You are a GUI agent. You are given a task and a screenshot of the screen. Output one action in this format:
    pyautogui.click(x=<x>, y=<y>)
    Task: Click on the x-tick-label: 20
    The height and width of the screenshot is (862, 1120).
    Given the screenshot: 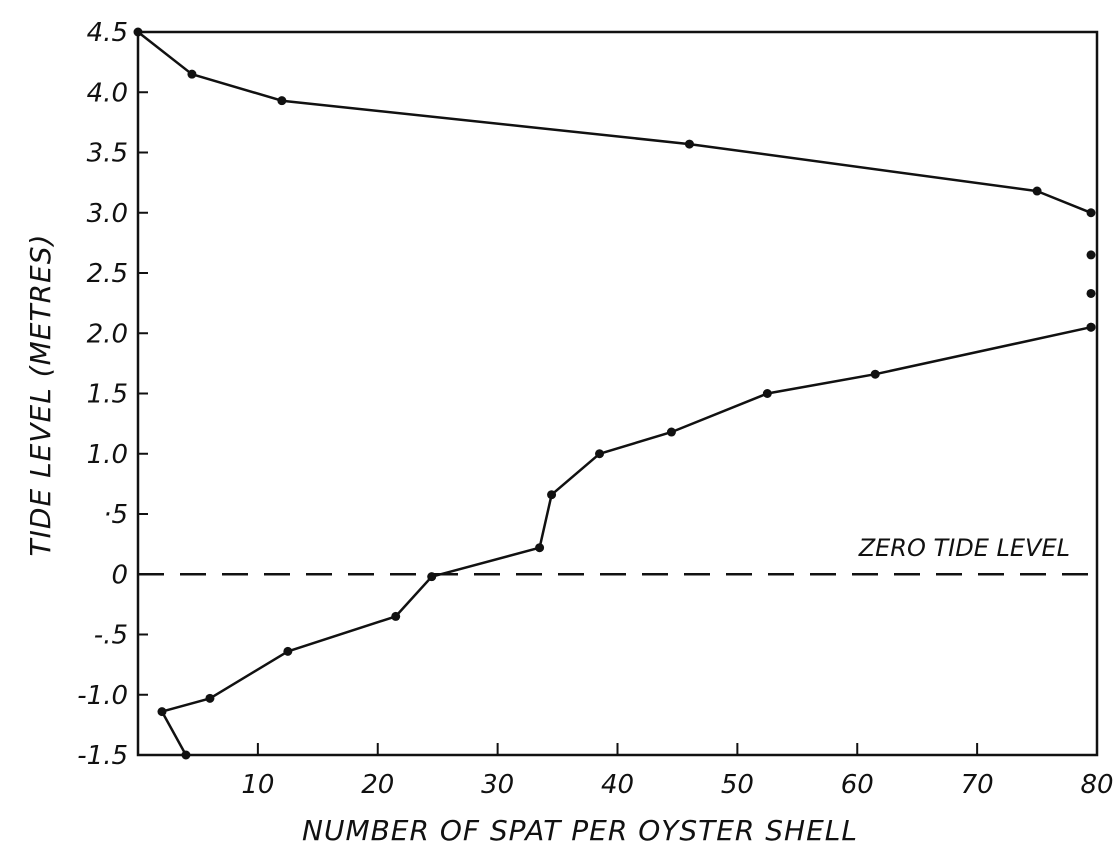 What is the action you would take?
    pyautogui.click(x=377, y=785)
    